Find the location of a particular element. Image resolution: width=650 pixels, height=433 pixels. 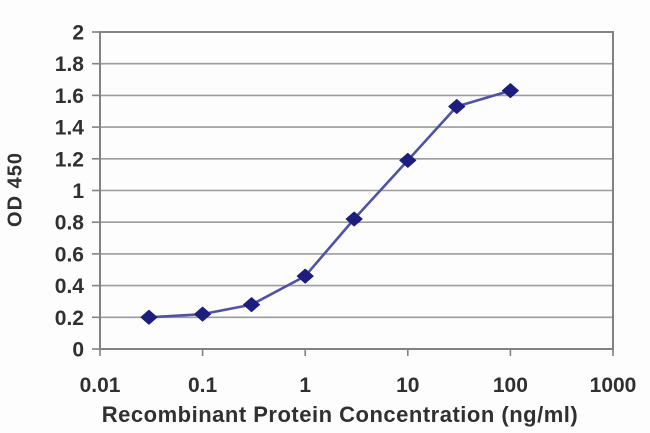

y-tick-label: 0 is located at coordinates (78, 350).